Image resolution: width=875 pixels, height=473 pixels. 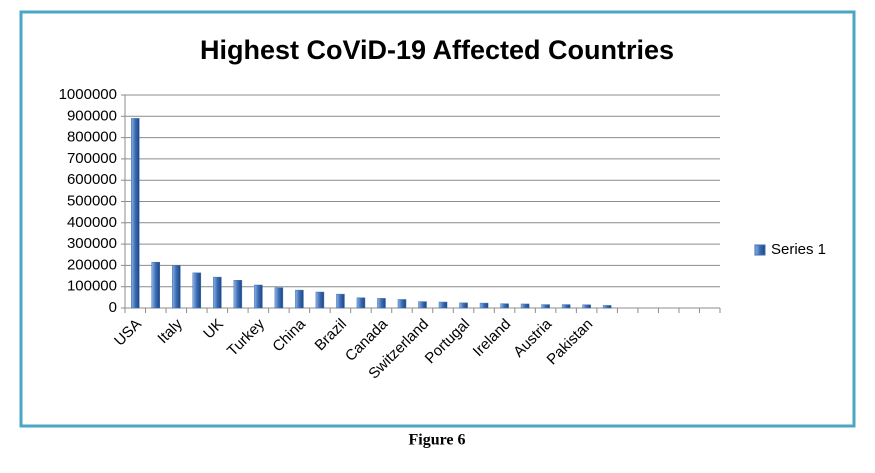 I want to click on caption: Figure 6, so click(x=436, y=440).